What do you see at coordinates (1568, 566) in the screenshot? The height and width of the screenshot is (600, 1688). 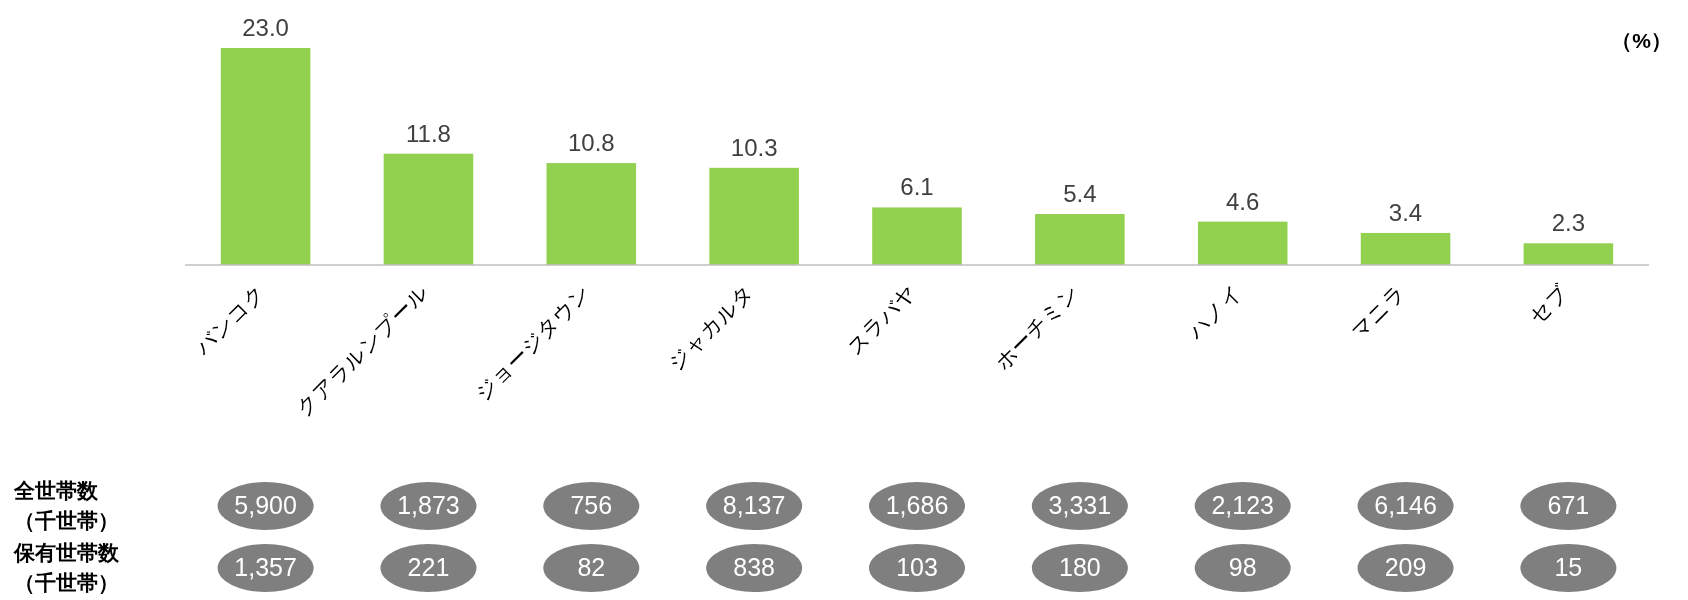 I see `text: 15` at bounding box center [1568, 566].